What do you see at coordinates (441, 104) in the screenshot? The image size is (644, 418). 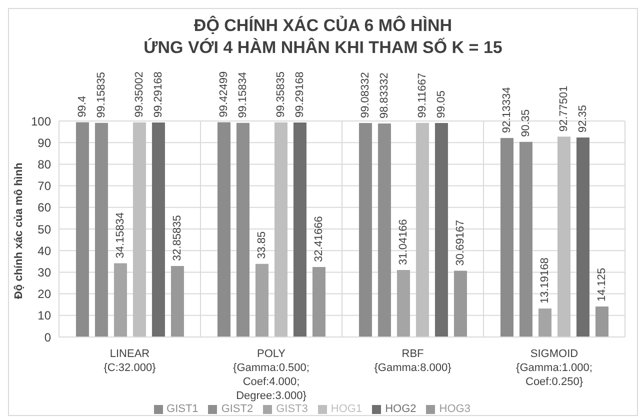 I see `data-label: 99.05` at bounding box center [441, 104].